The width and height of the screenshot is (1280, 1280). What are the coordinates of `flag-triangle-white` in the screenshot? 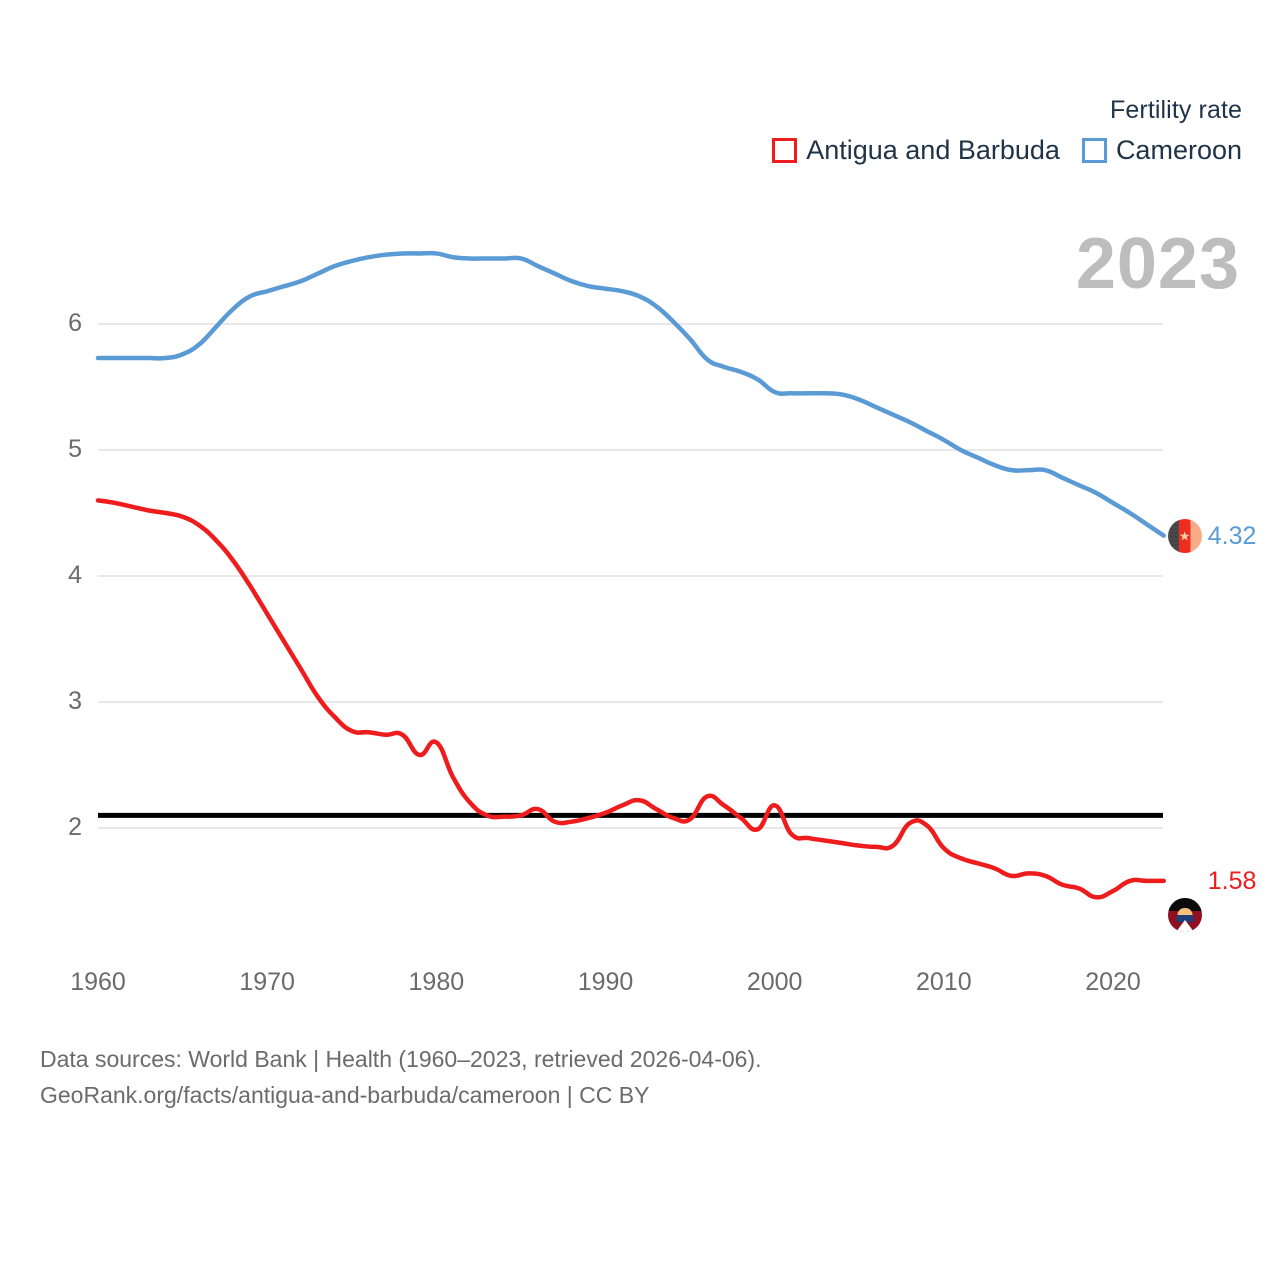 It's located at (1184, 925).